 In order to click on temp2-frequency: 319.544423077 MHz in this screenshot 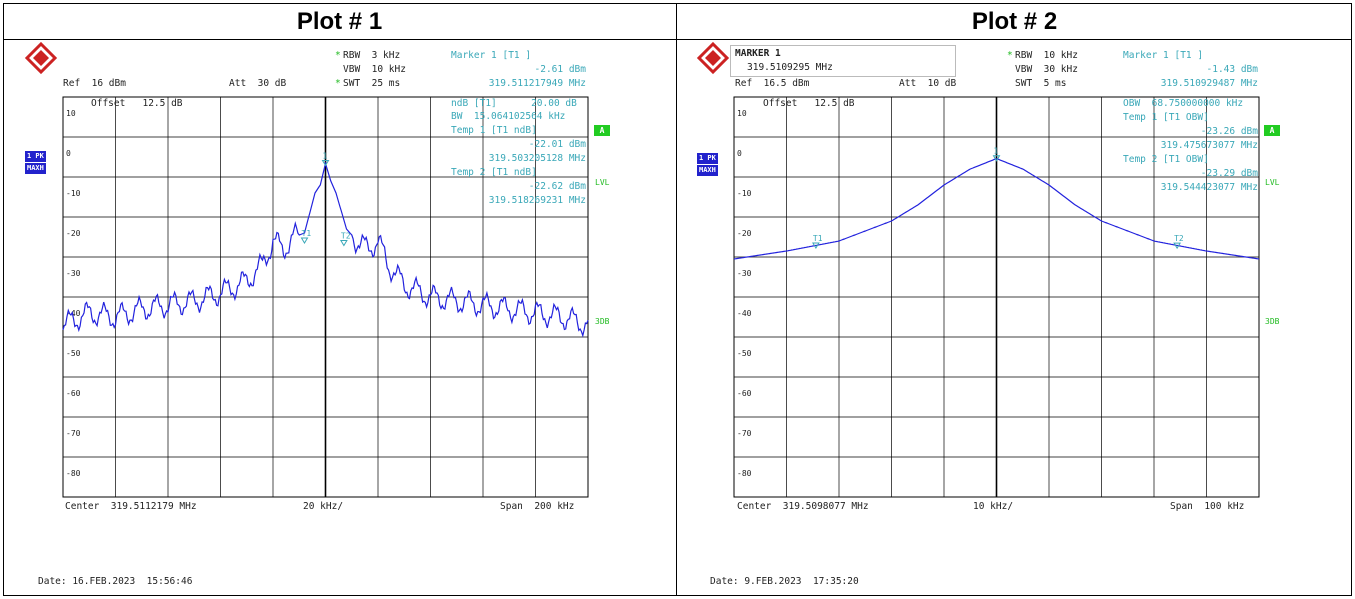, I will do `click(1209, 187)`.